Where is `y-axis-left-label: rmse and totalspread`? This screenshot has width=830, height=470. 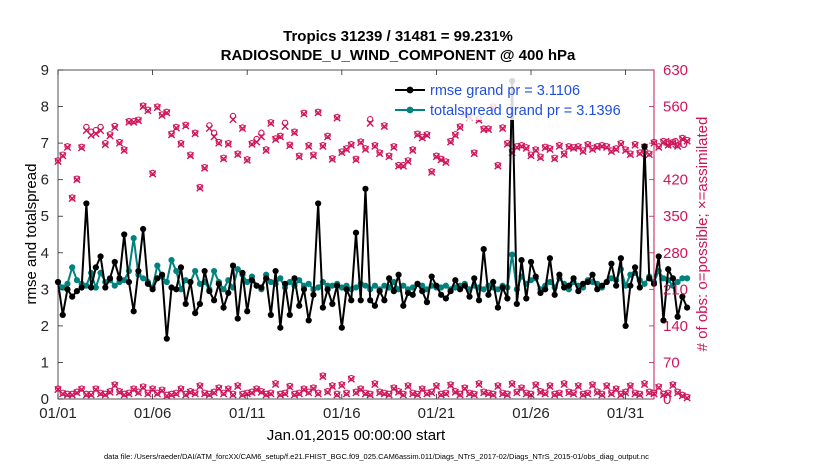
y-axis-left-label: rmse and totalspread is located at coordinates (31, 234).